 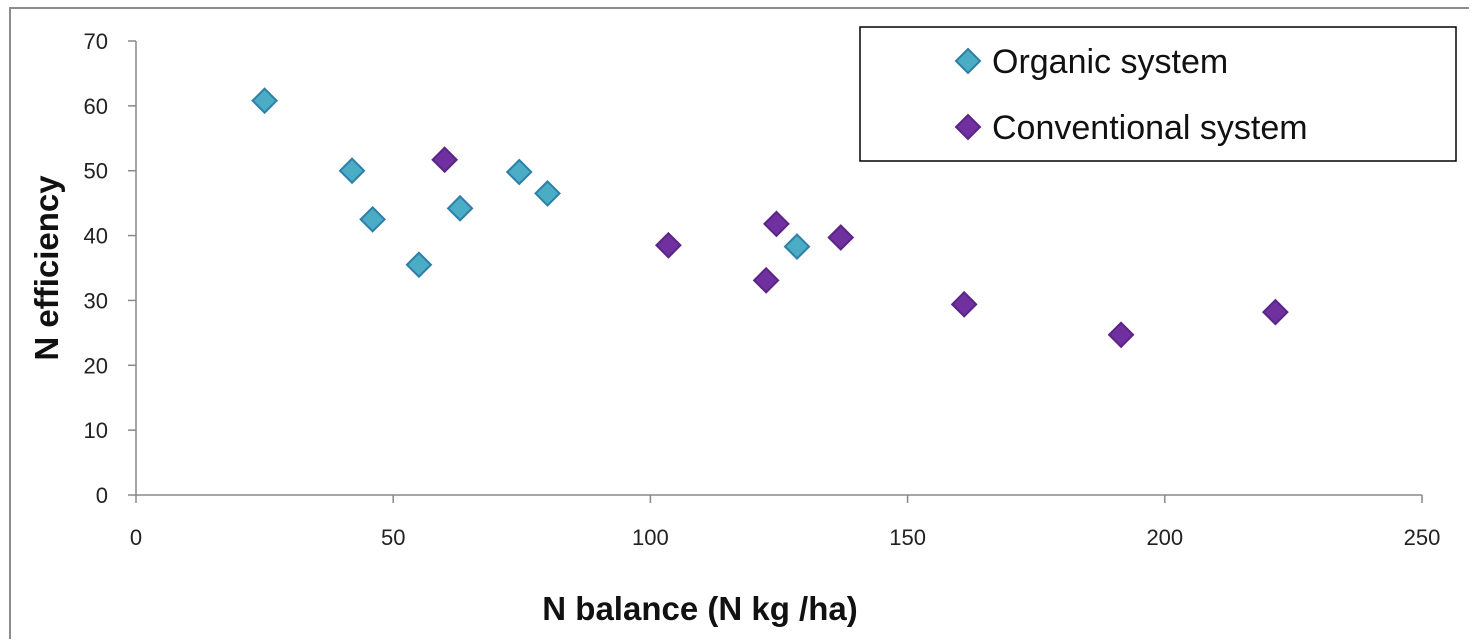 What do you see at coordinates (102, 495) in the screenshot?
I see `y-tick-label: 0` at bounding box center [102, 495].